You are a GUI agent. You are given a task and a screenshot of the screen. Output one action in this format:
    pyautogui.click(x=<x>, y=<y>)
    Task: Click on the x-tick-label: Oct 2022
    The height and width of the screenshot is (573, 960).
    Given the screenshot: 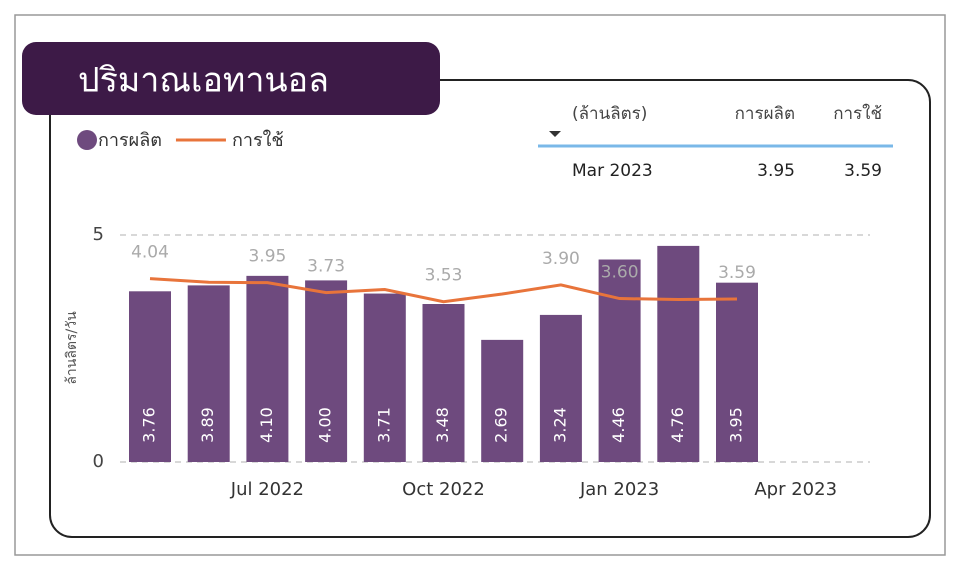 What is the action you would take?
    pyautogui.click(x=443, y=489)
    